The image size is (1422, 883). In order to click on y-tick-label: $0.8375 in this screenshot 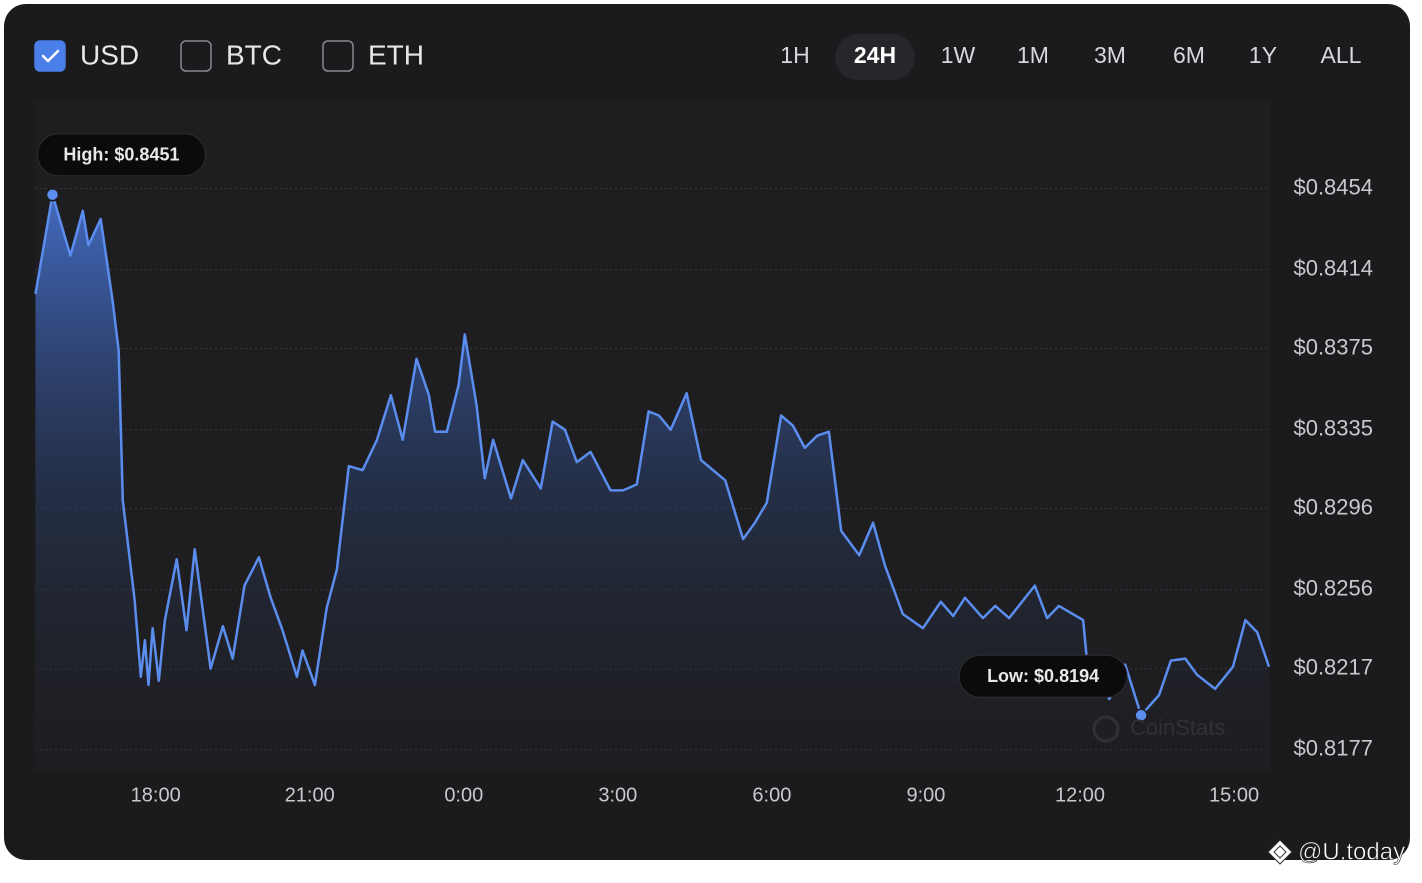, I will do `click(1333, 346)`.